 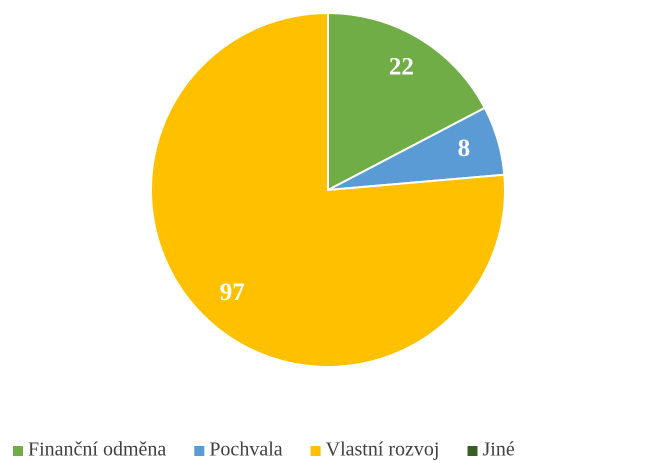 I want to click on legend-label: Pochvala, so click(x=245, y=450).